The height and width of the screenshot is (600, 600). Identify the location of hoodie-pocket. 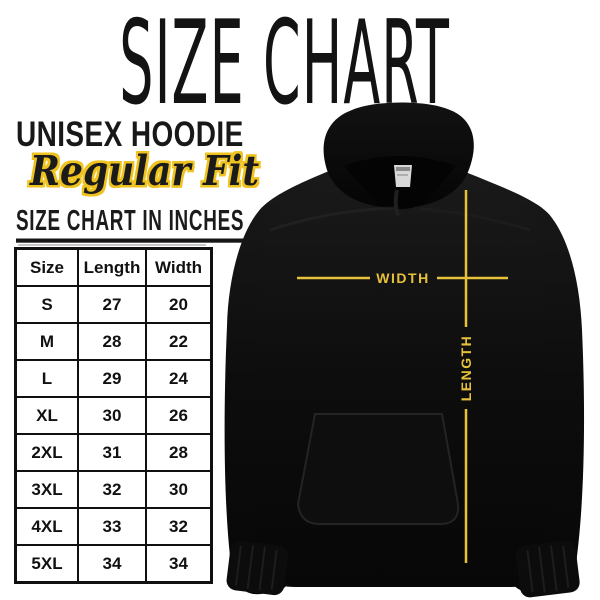
(378, 469).